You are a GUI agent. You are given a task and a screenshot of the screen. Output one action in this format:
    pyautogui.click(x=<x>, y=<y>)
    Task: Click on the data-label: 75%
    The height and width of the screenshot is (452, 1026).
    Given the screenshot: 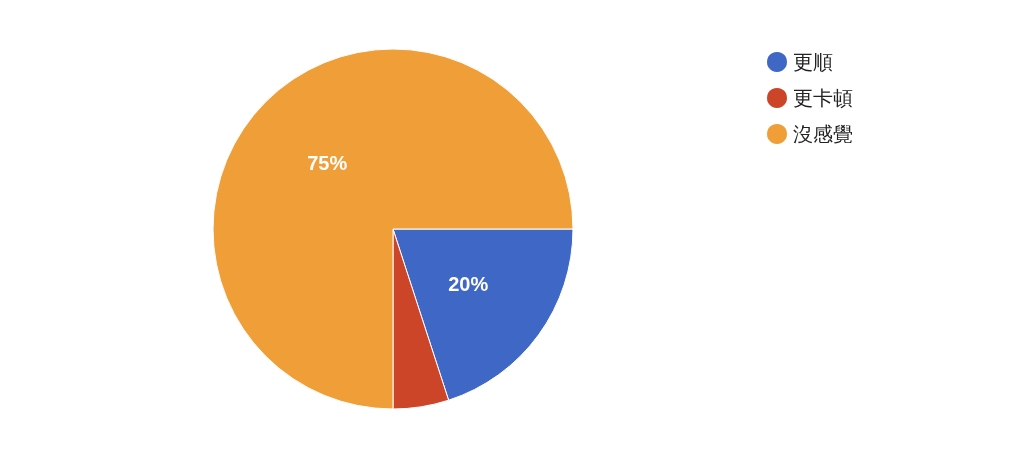 What is the action you would take?
    pyautogui.click(x=327, y=163)
    